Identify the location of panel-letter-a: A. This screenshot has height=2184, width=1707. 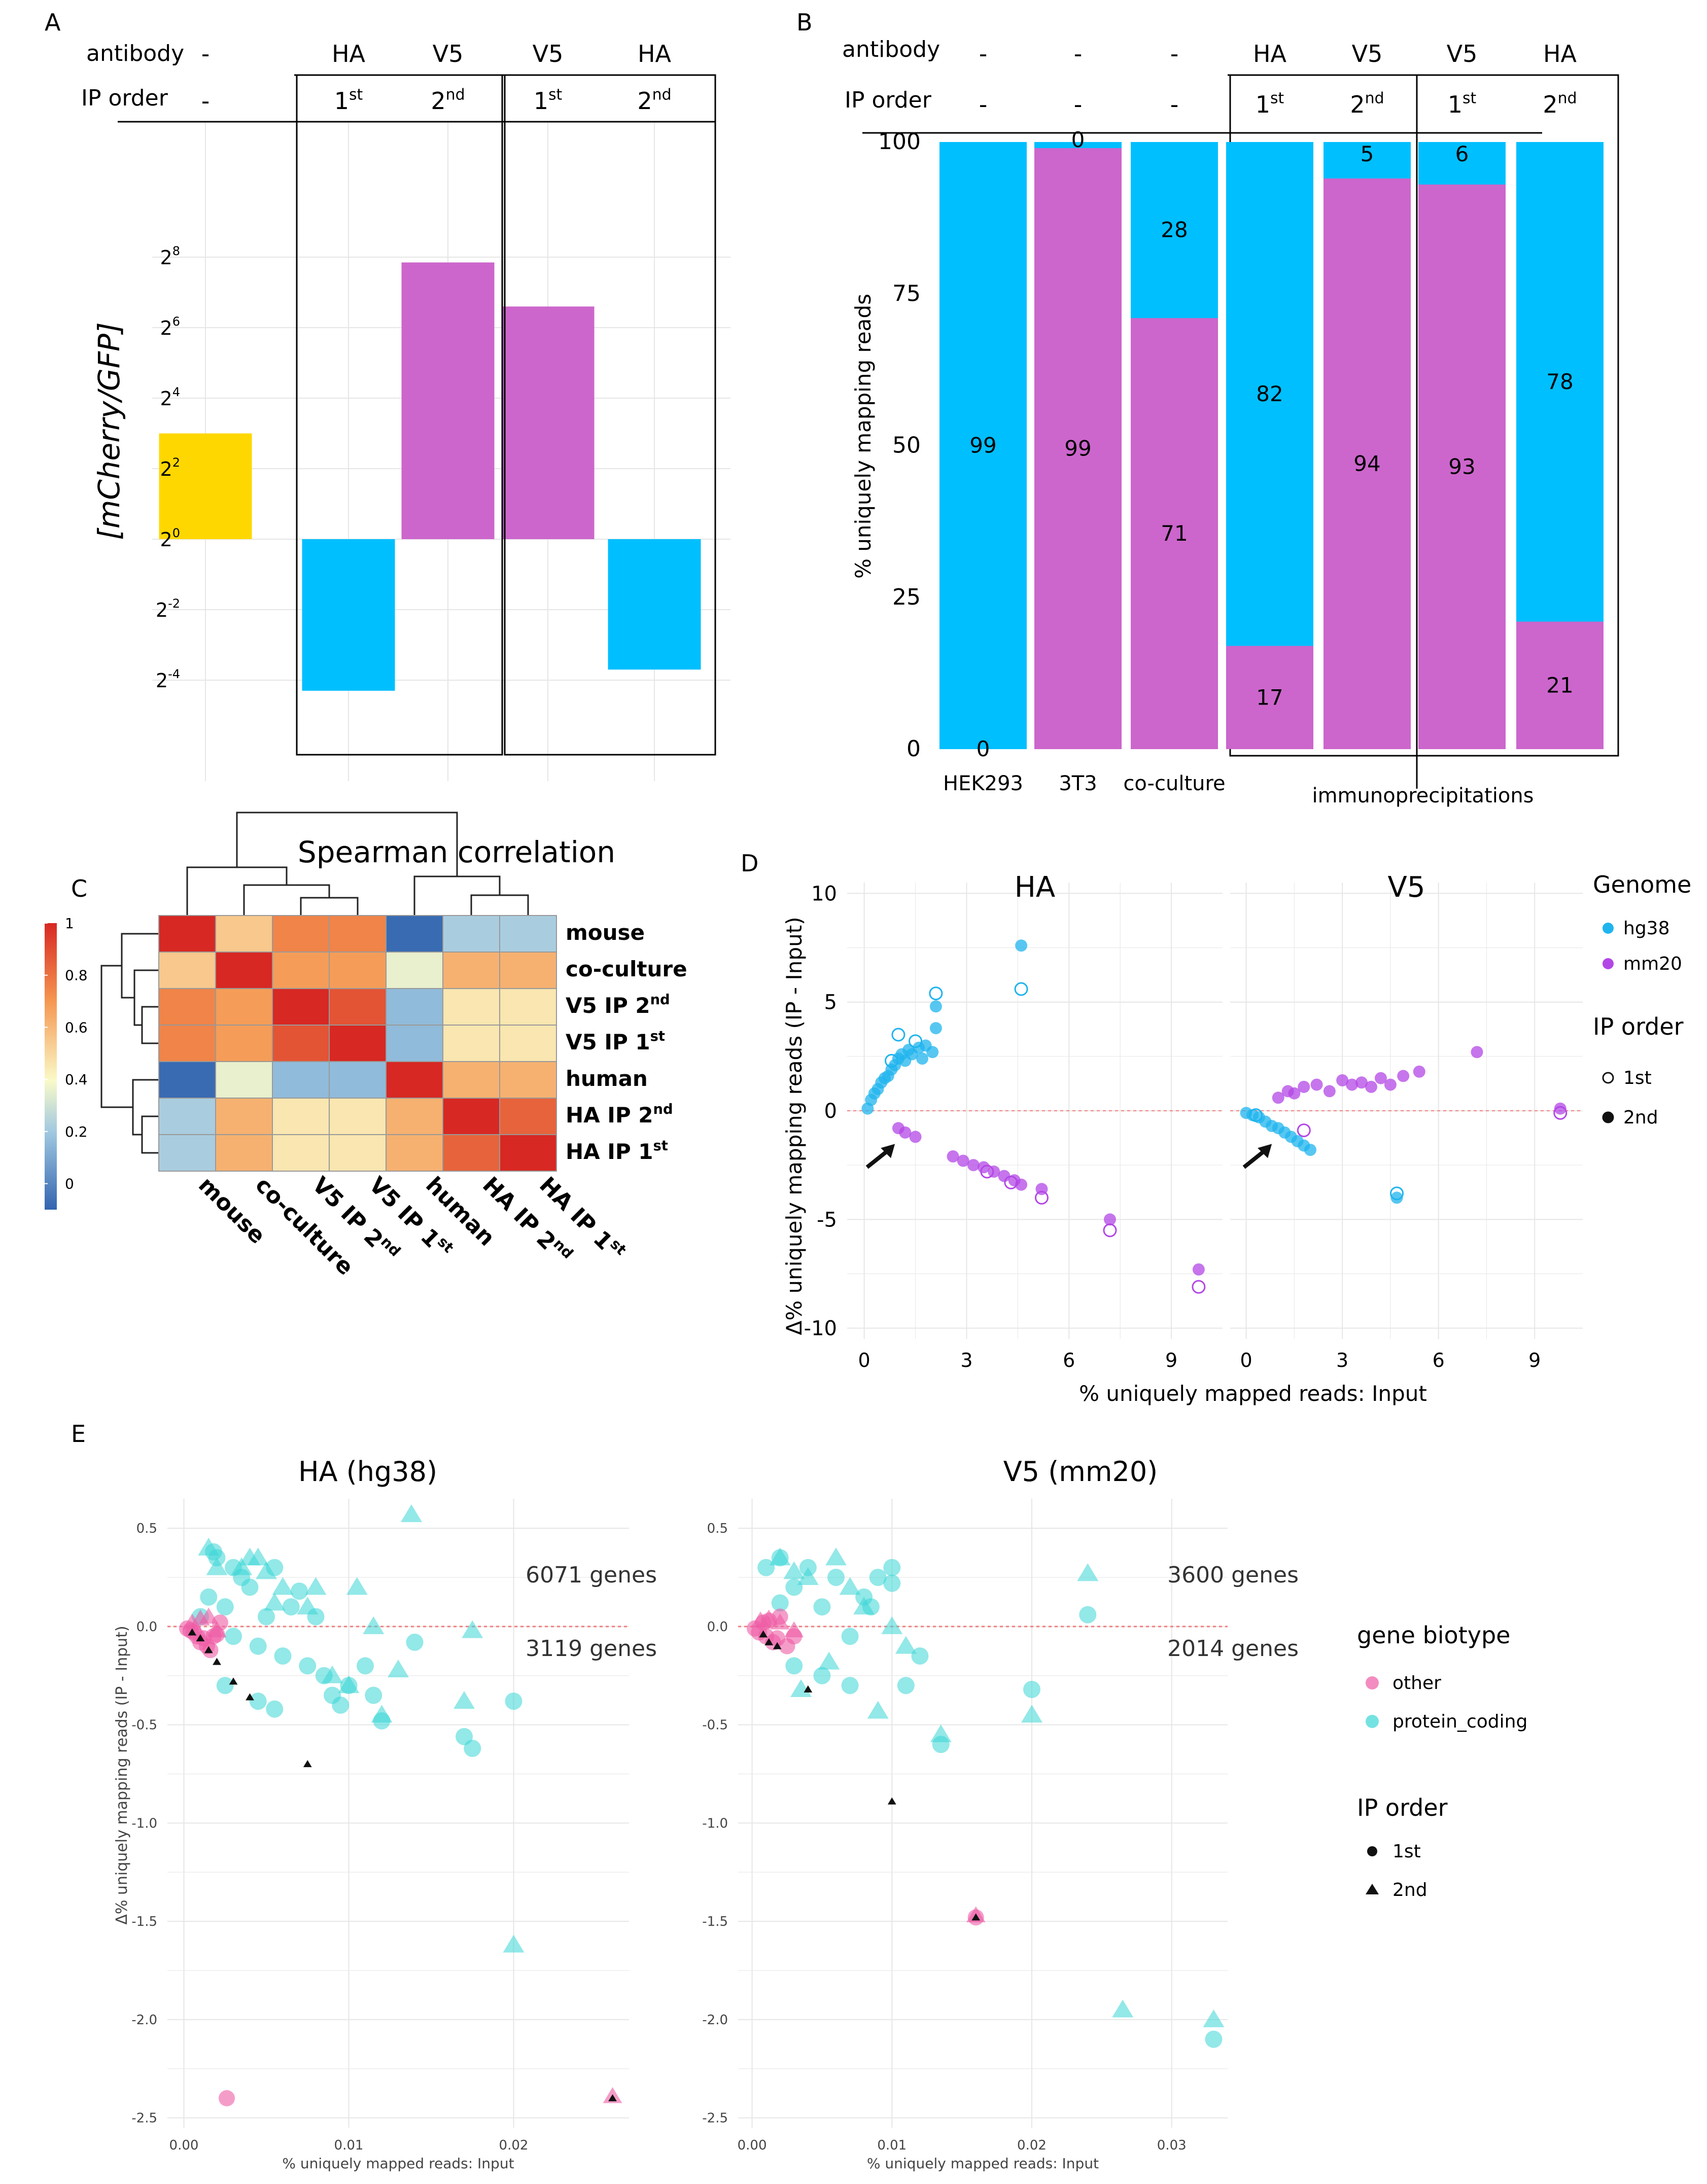
(53, 22).